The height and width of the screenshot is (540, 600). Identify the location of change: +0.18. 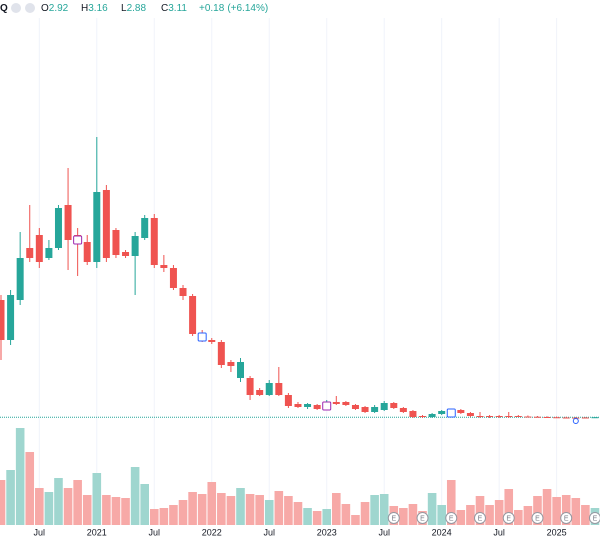
(212, 8).